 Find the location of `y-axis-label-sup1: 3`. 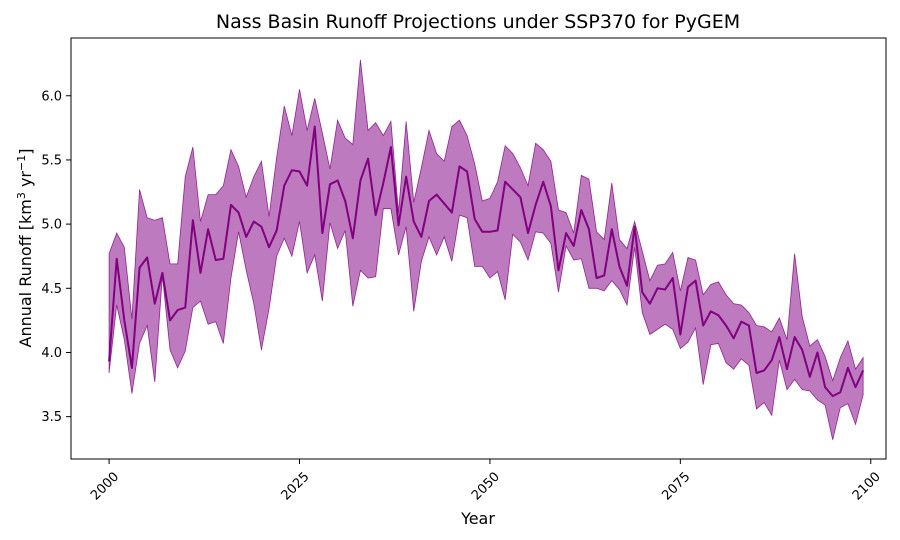

y-axis-label-sup1: 3 is located at coordinates (21, 195).